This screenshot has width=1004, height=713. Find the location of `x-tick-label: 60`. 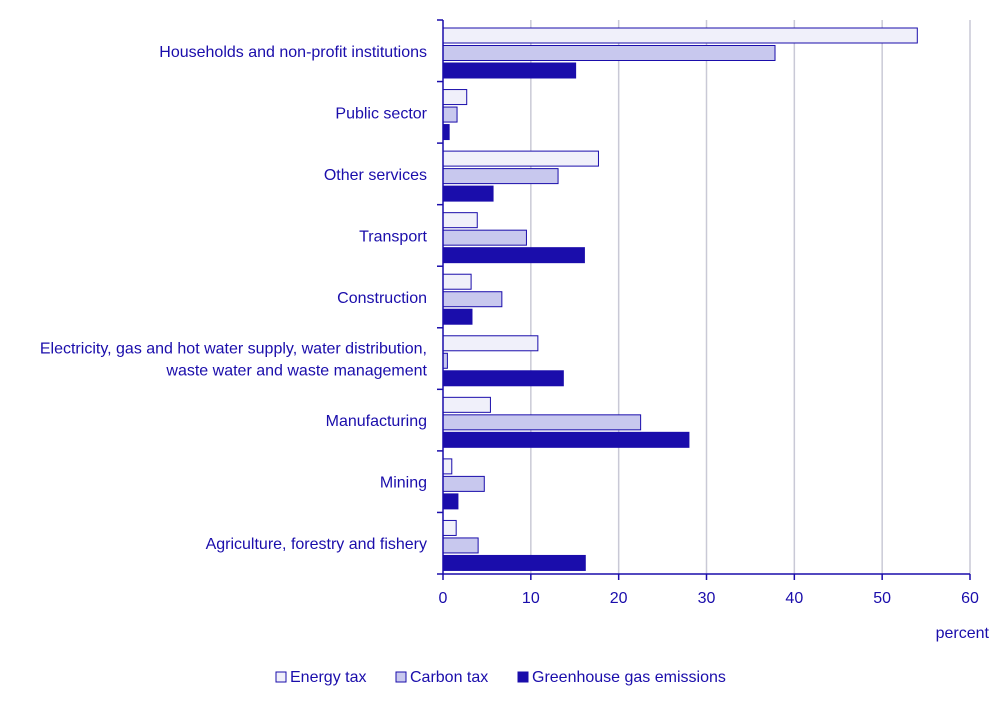

x-tick-label: 60 is located at coordinates (970, 598).